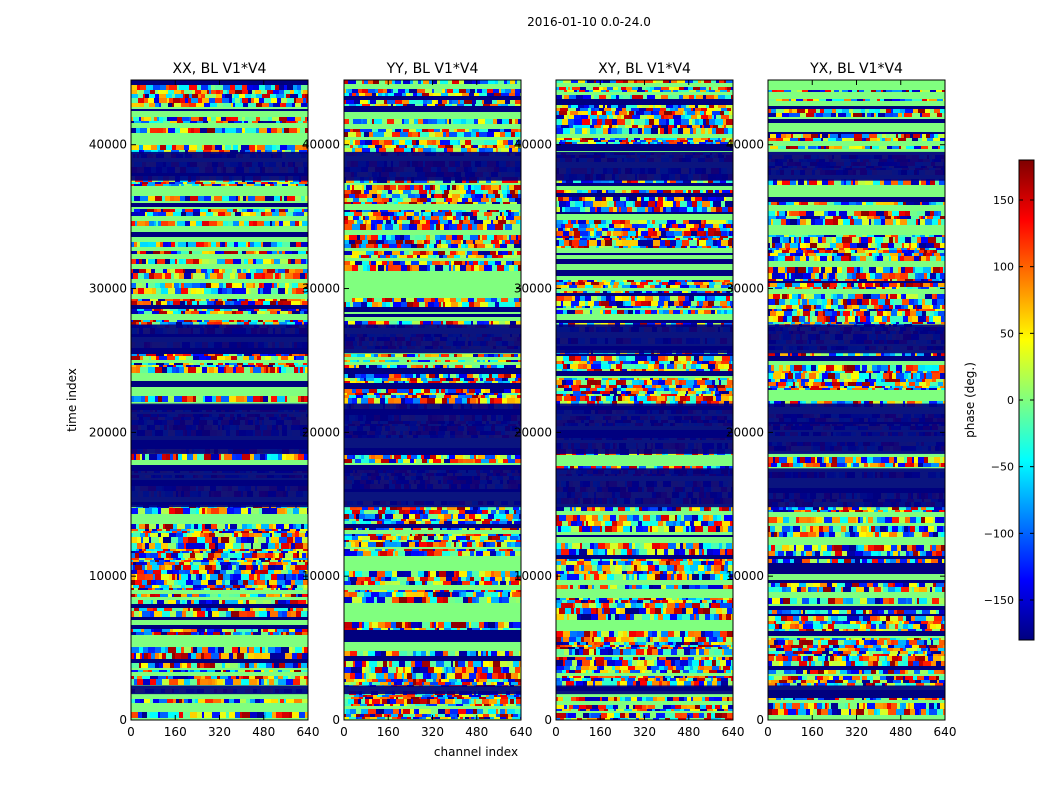 The height and width of the screenshot is (800, 1050). I want to click on y-axis-label: time index, so click(72, 400).